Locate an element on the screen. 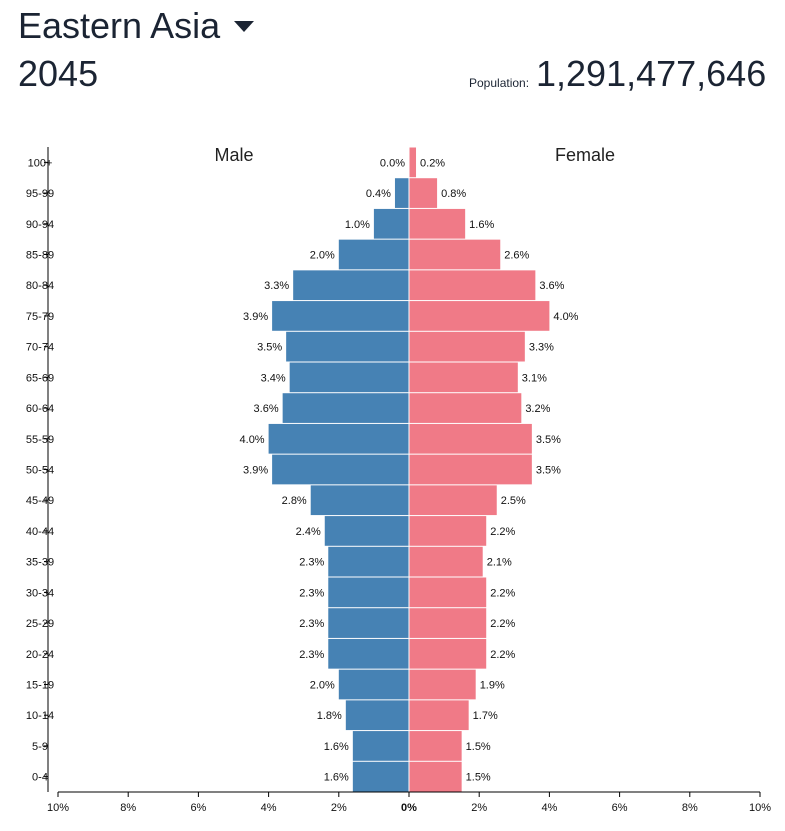  age-group-label: 35-39 is located at coordinates (40, 563).